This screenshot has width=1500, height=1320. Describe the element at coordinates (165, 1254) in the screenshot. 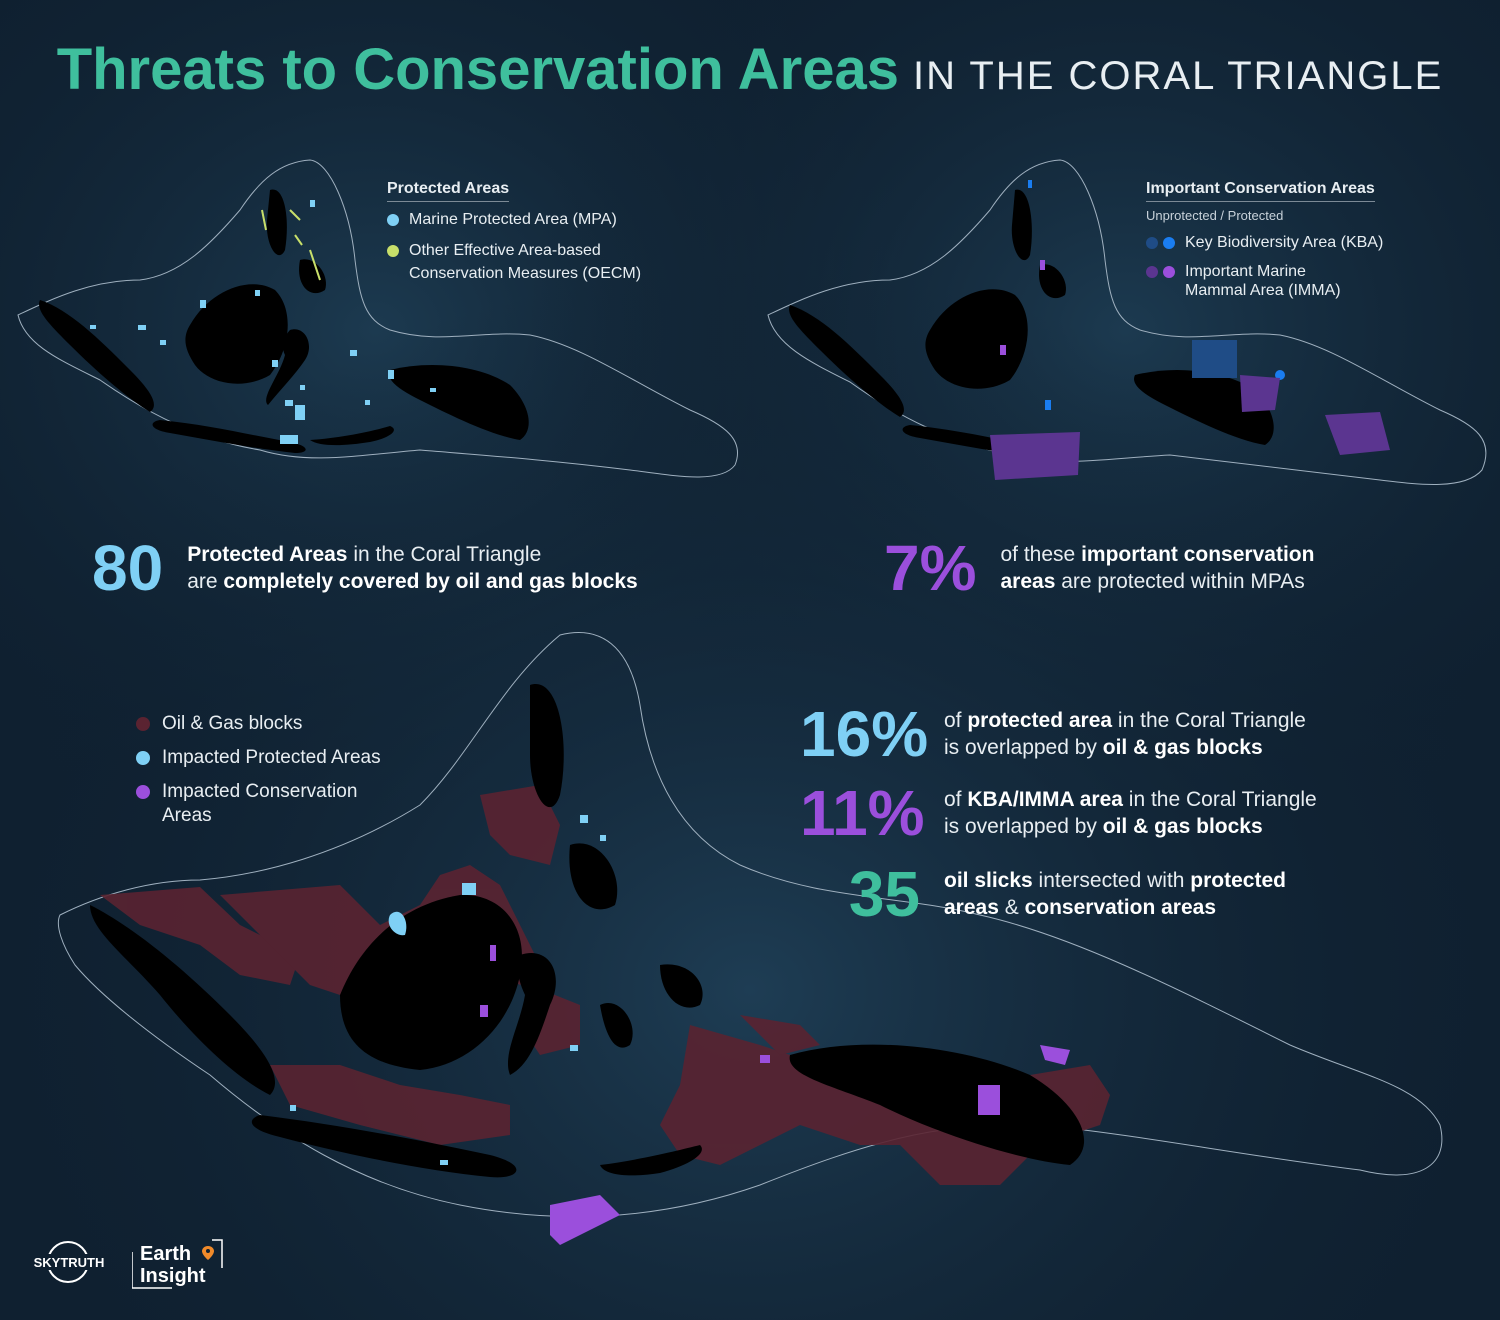

I see `svg-text: Earth` at that location.